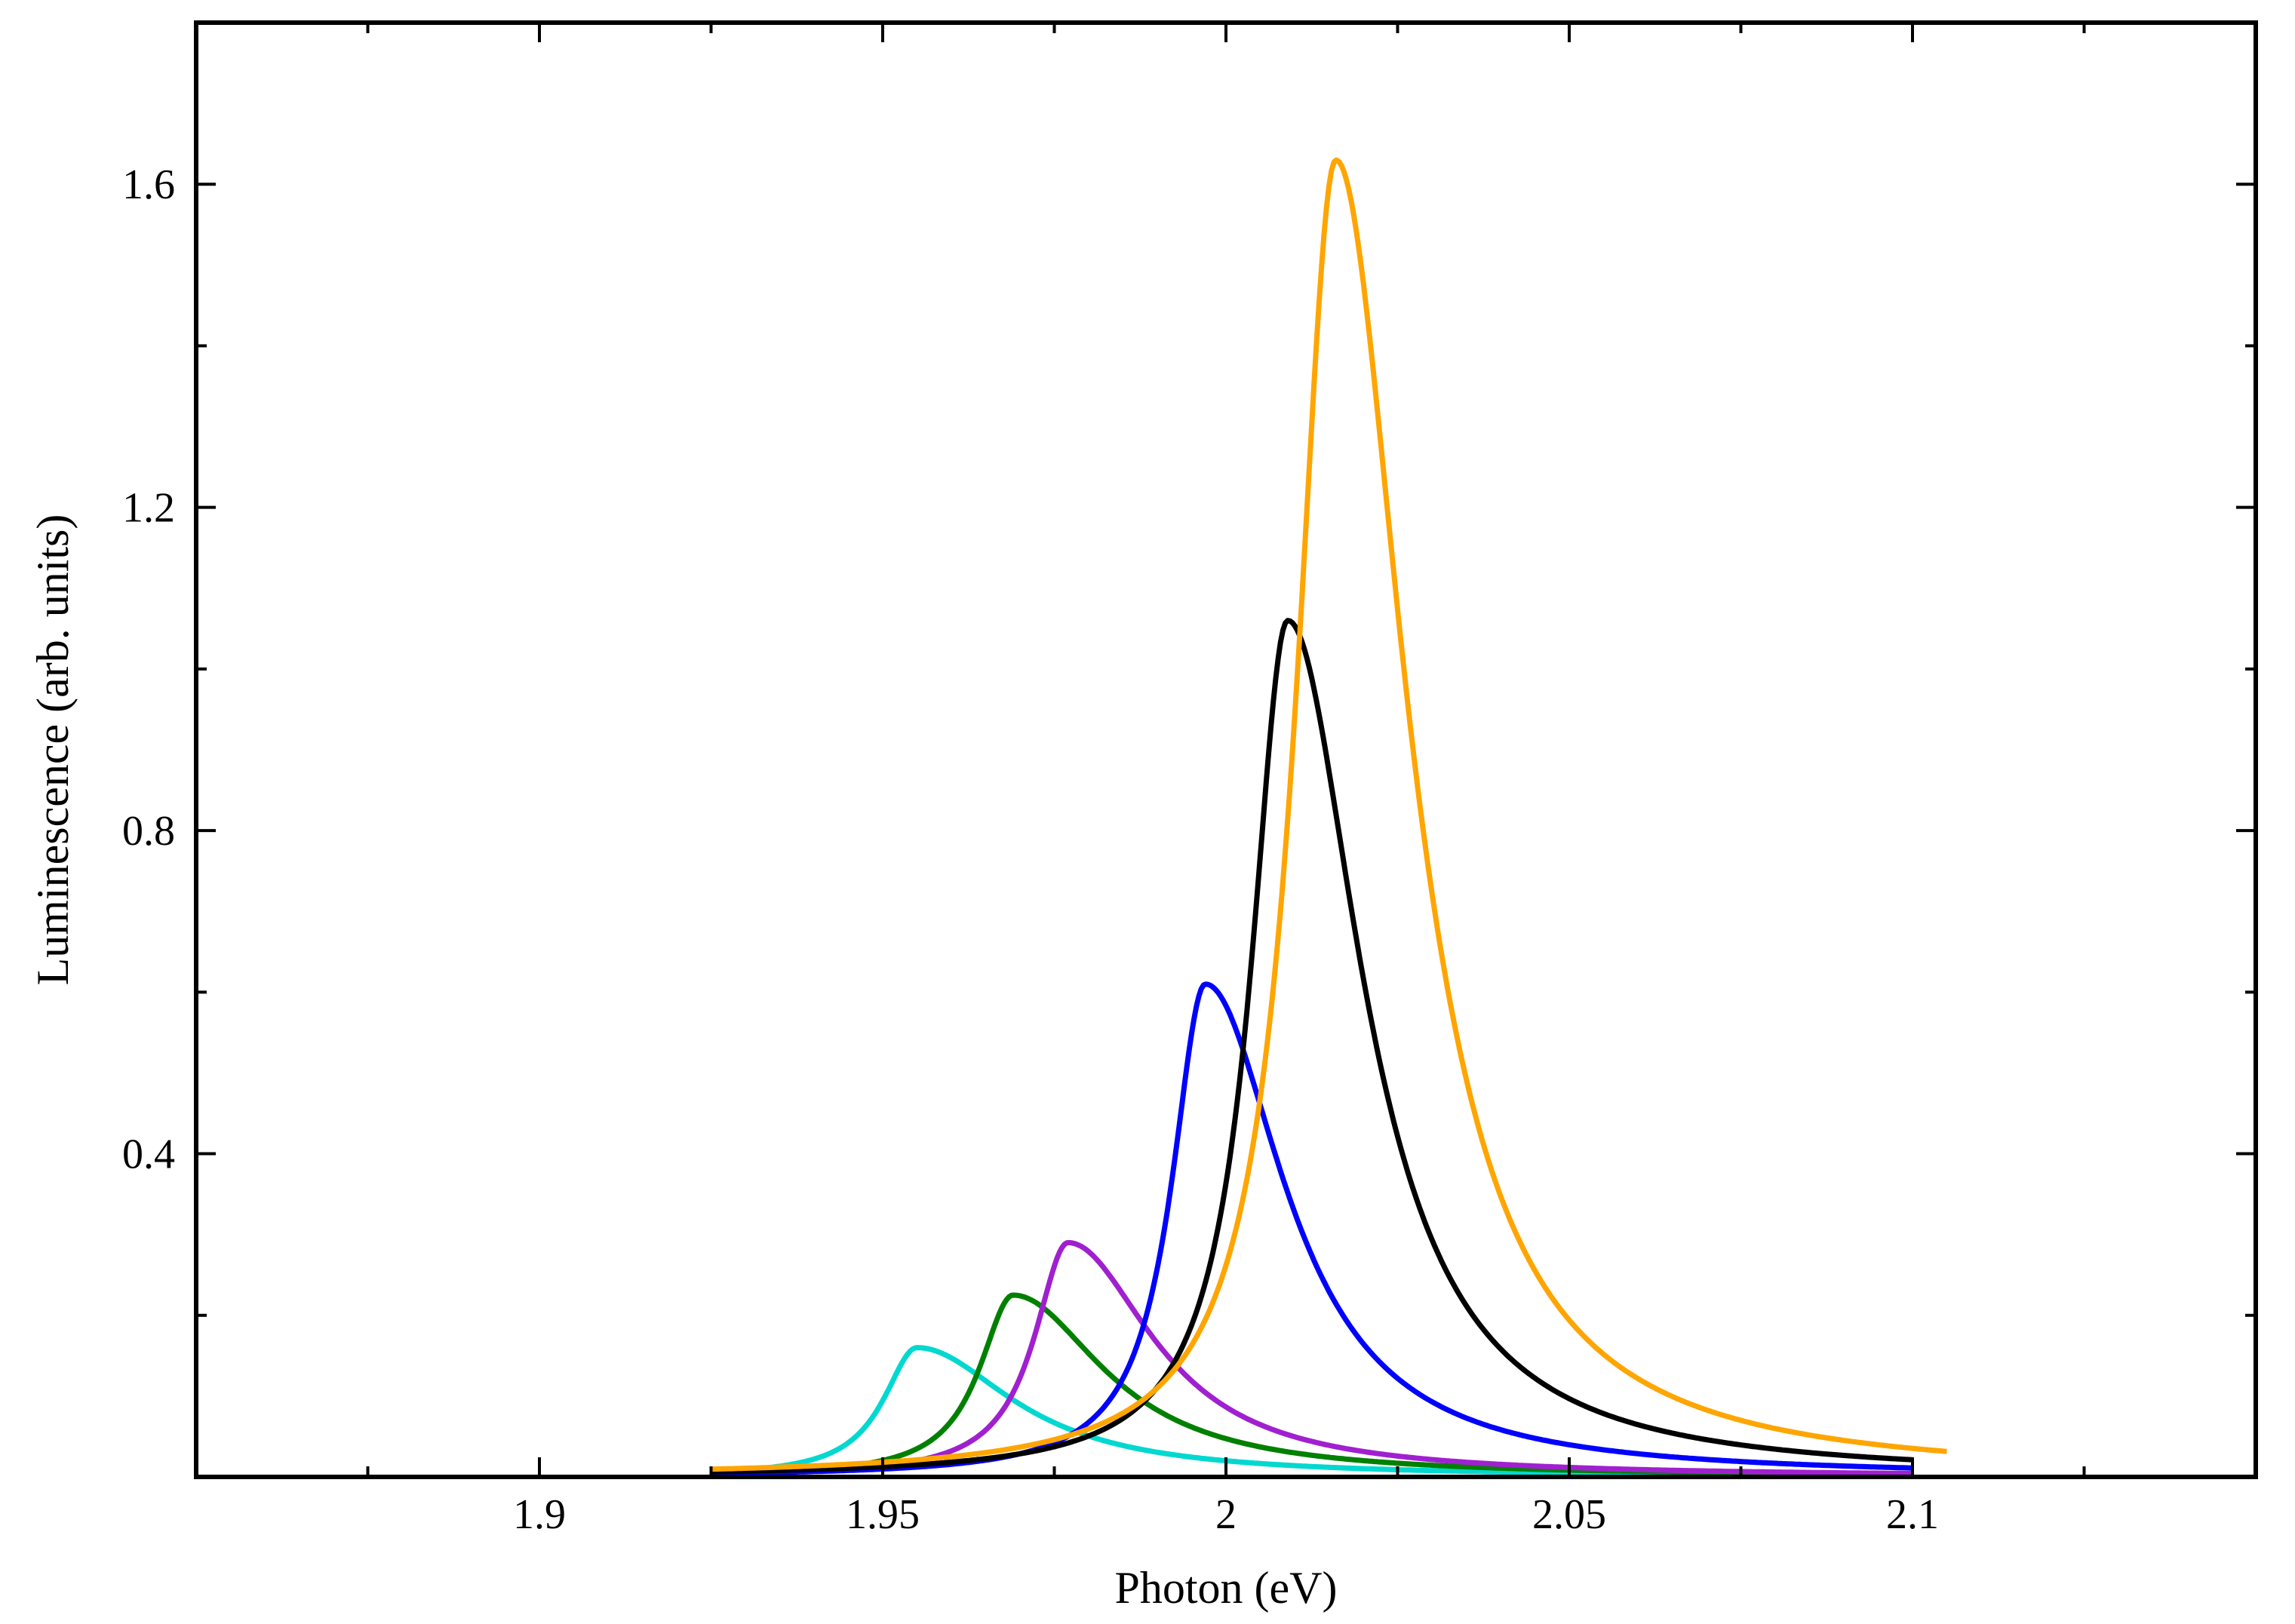 Image resolution: width=2295 pixels, height=1624 pixels. What do you see at coordinates (148, 831) in the screenshot?
I see `y-tick-label: 0.8` at bounding box center [148, 831].